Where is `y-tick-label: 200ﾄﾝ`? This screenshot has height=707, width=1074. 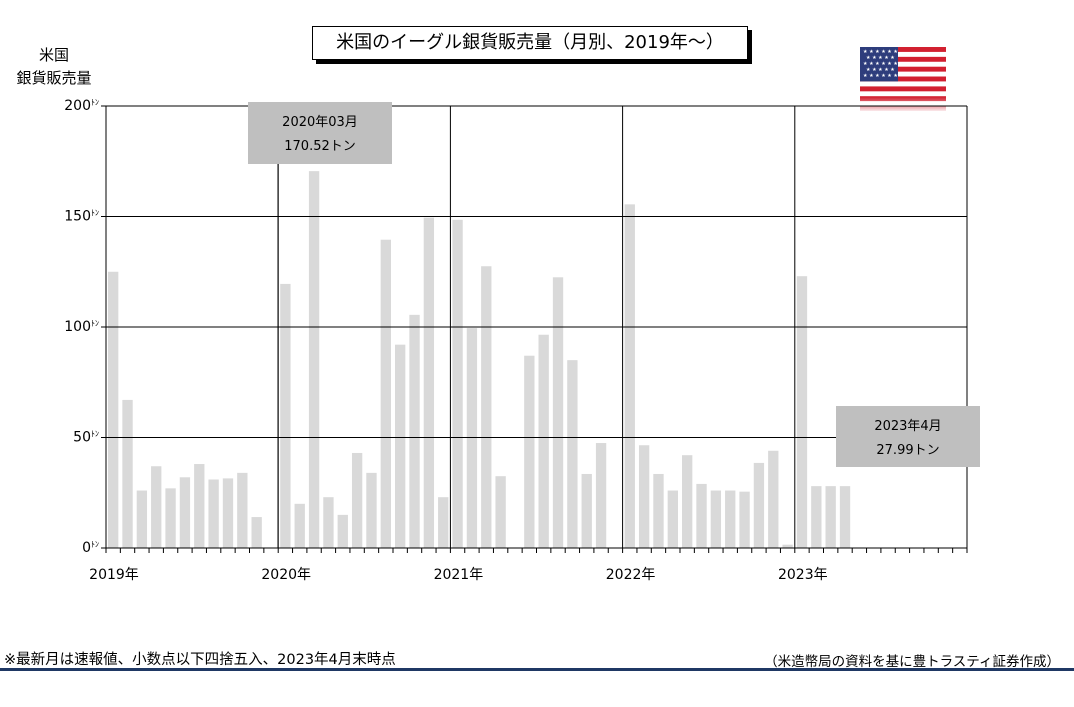 y-tick-label: 200ﾄﾝ is located at coordinates (81, 106).